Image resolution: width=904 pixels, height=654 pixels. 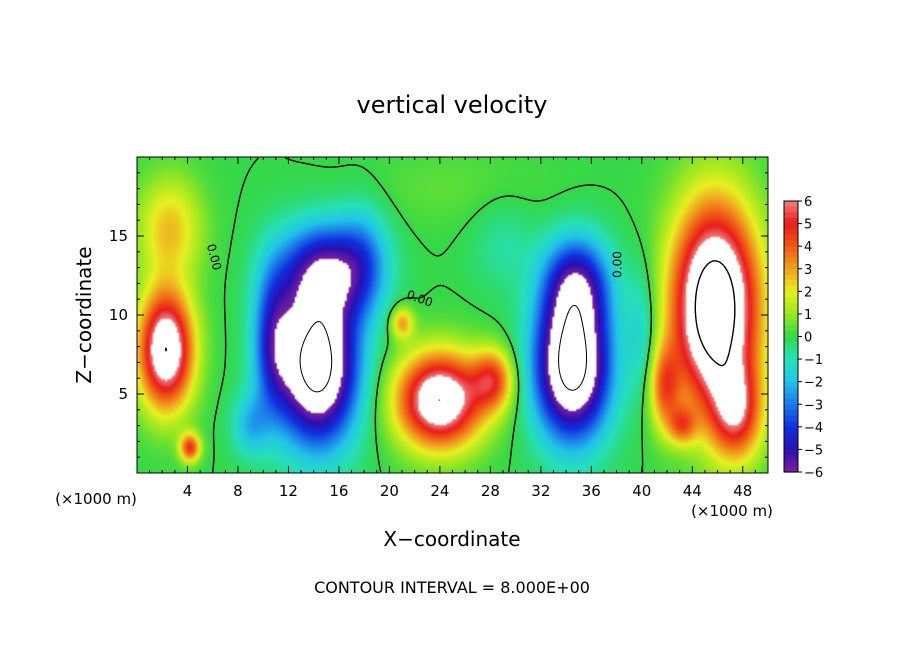 What do you see at coordinates (443, 349) in the screenshot?
I see `contour-negative` at bounding box center [443, 349].